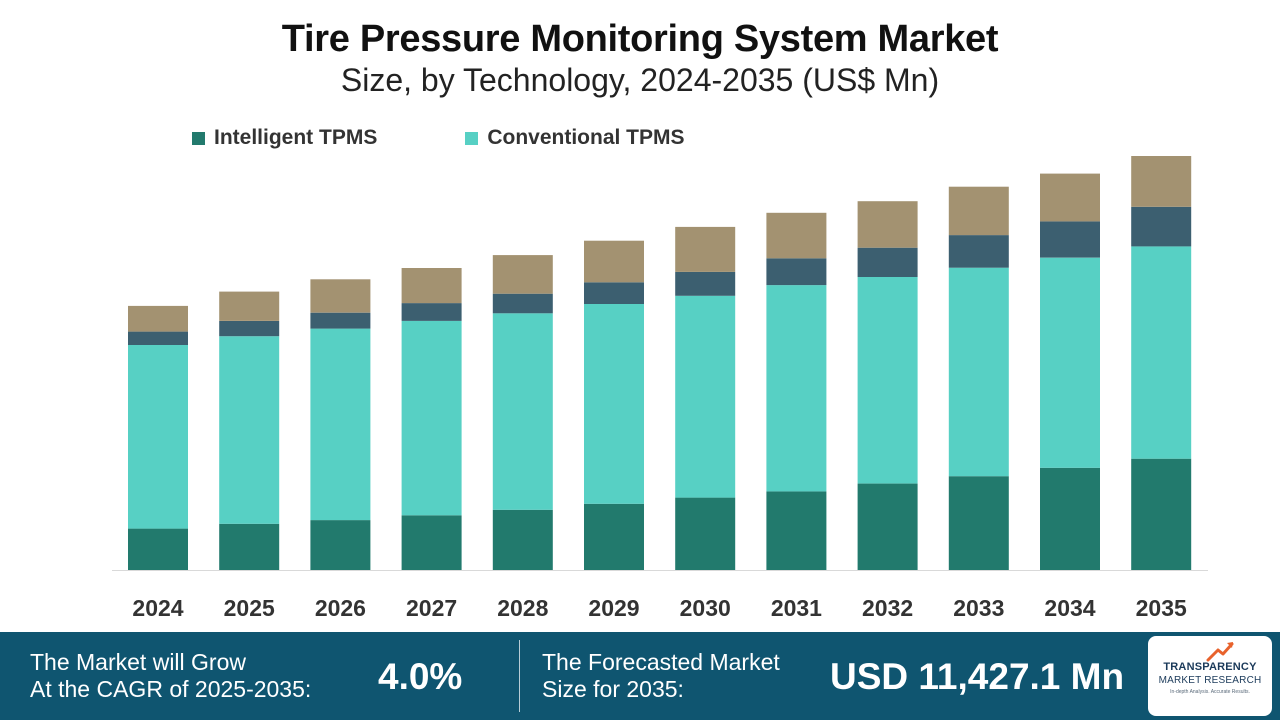 The height and width of the screenshot is (720, 1280). What do you see at coordinates (431, 608) in the screenshot?
I see `x-tick-label-2027: 2027` at bounding box center [431, 608].